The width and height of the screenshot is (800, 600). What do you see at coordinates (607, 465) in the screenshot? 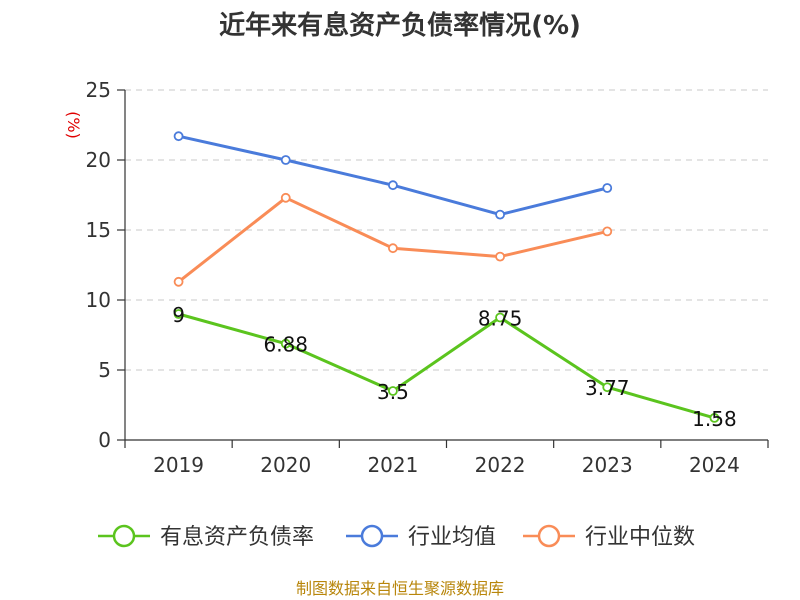
I see `x-tick-label: 2023` at bounding box center [607, 465].